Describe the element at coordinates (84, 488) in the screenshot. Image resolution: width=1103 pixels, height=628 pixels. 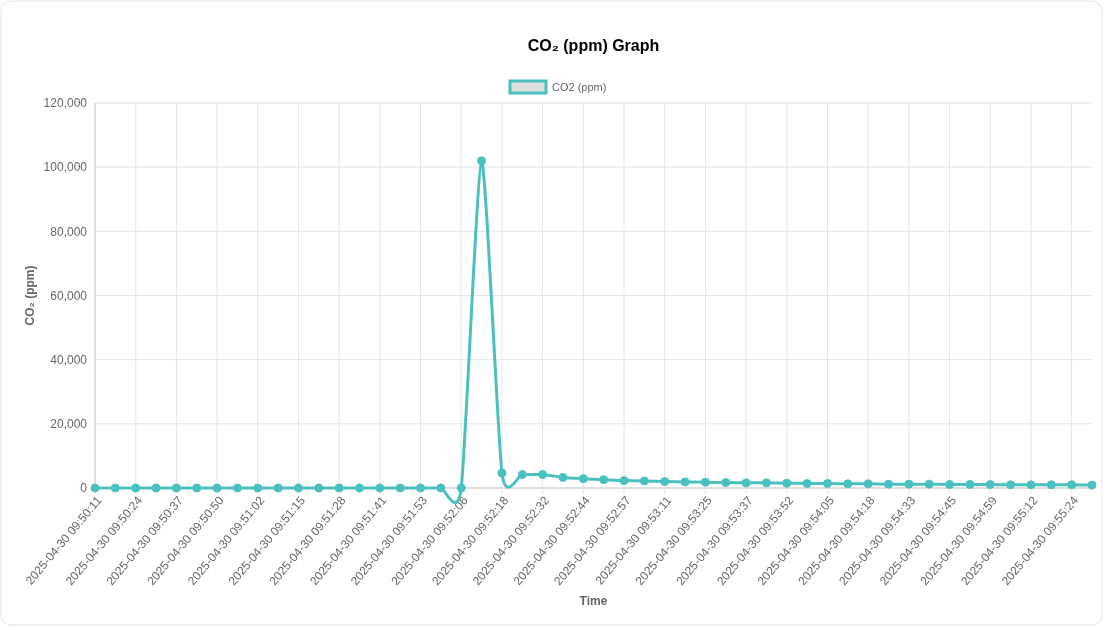
I see `y-tick-label: 0` at that location.